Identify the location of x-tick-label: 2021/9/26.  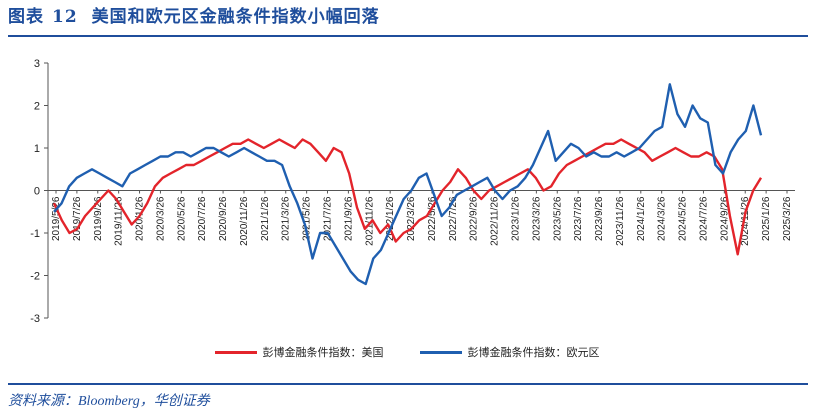
(348, 218).